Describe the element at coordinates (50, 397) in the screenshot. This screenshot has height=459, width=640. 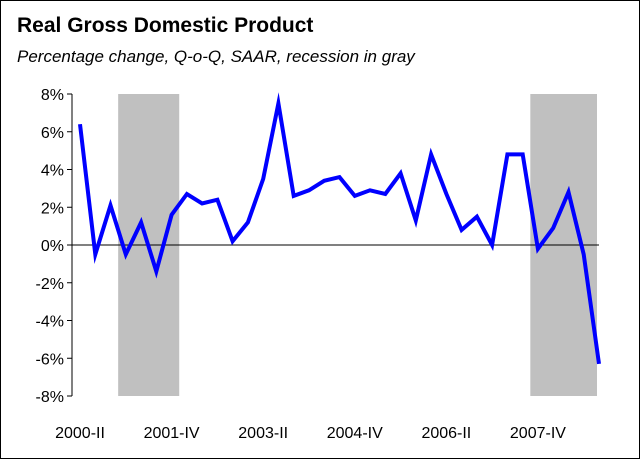
I see `y-tick-label: -8%` at that location.